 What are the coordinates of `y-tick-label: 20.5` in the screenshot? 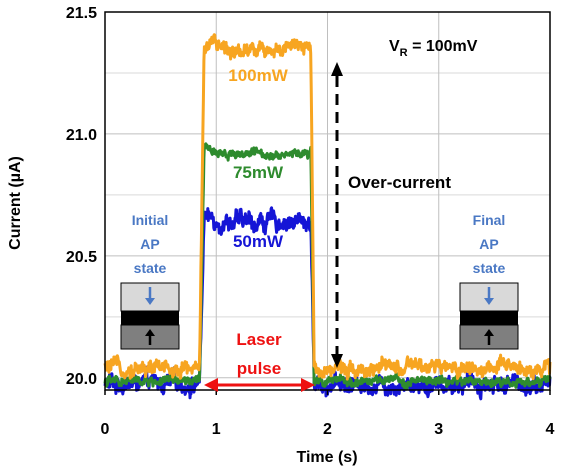 It's located at (81, 257).